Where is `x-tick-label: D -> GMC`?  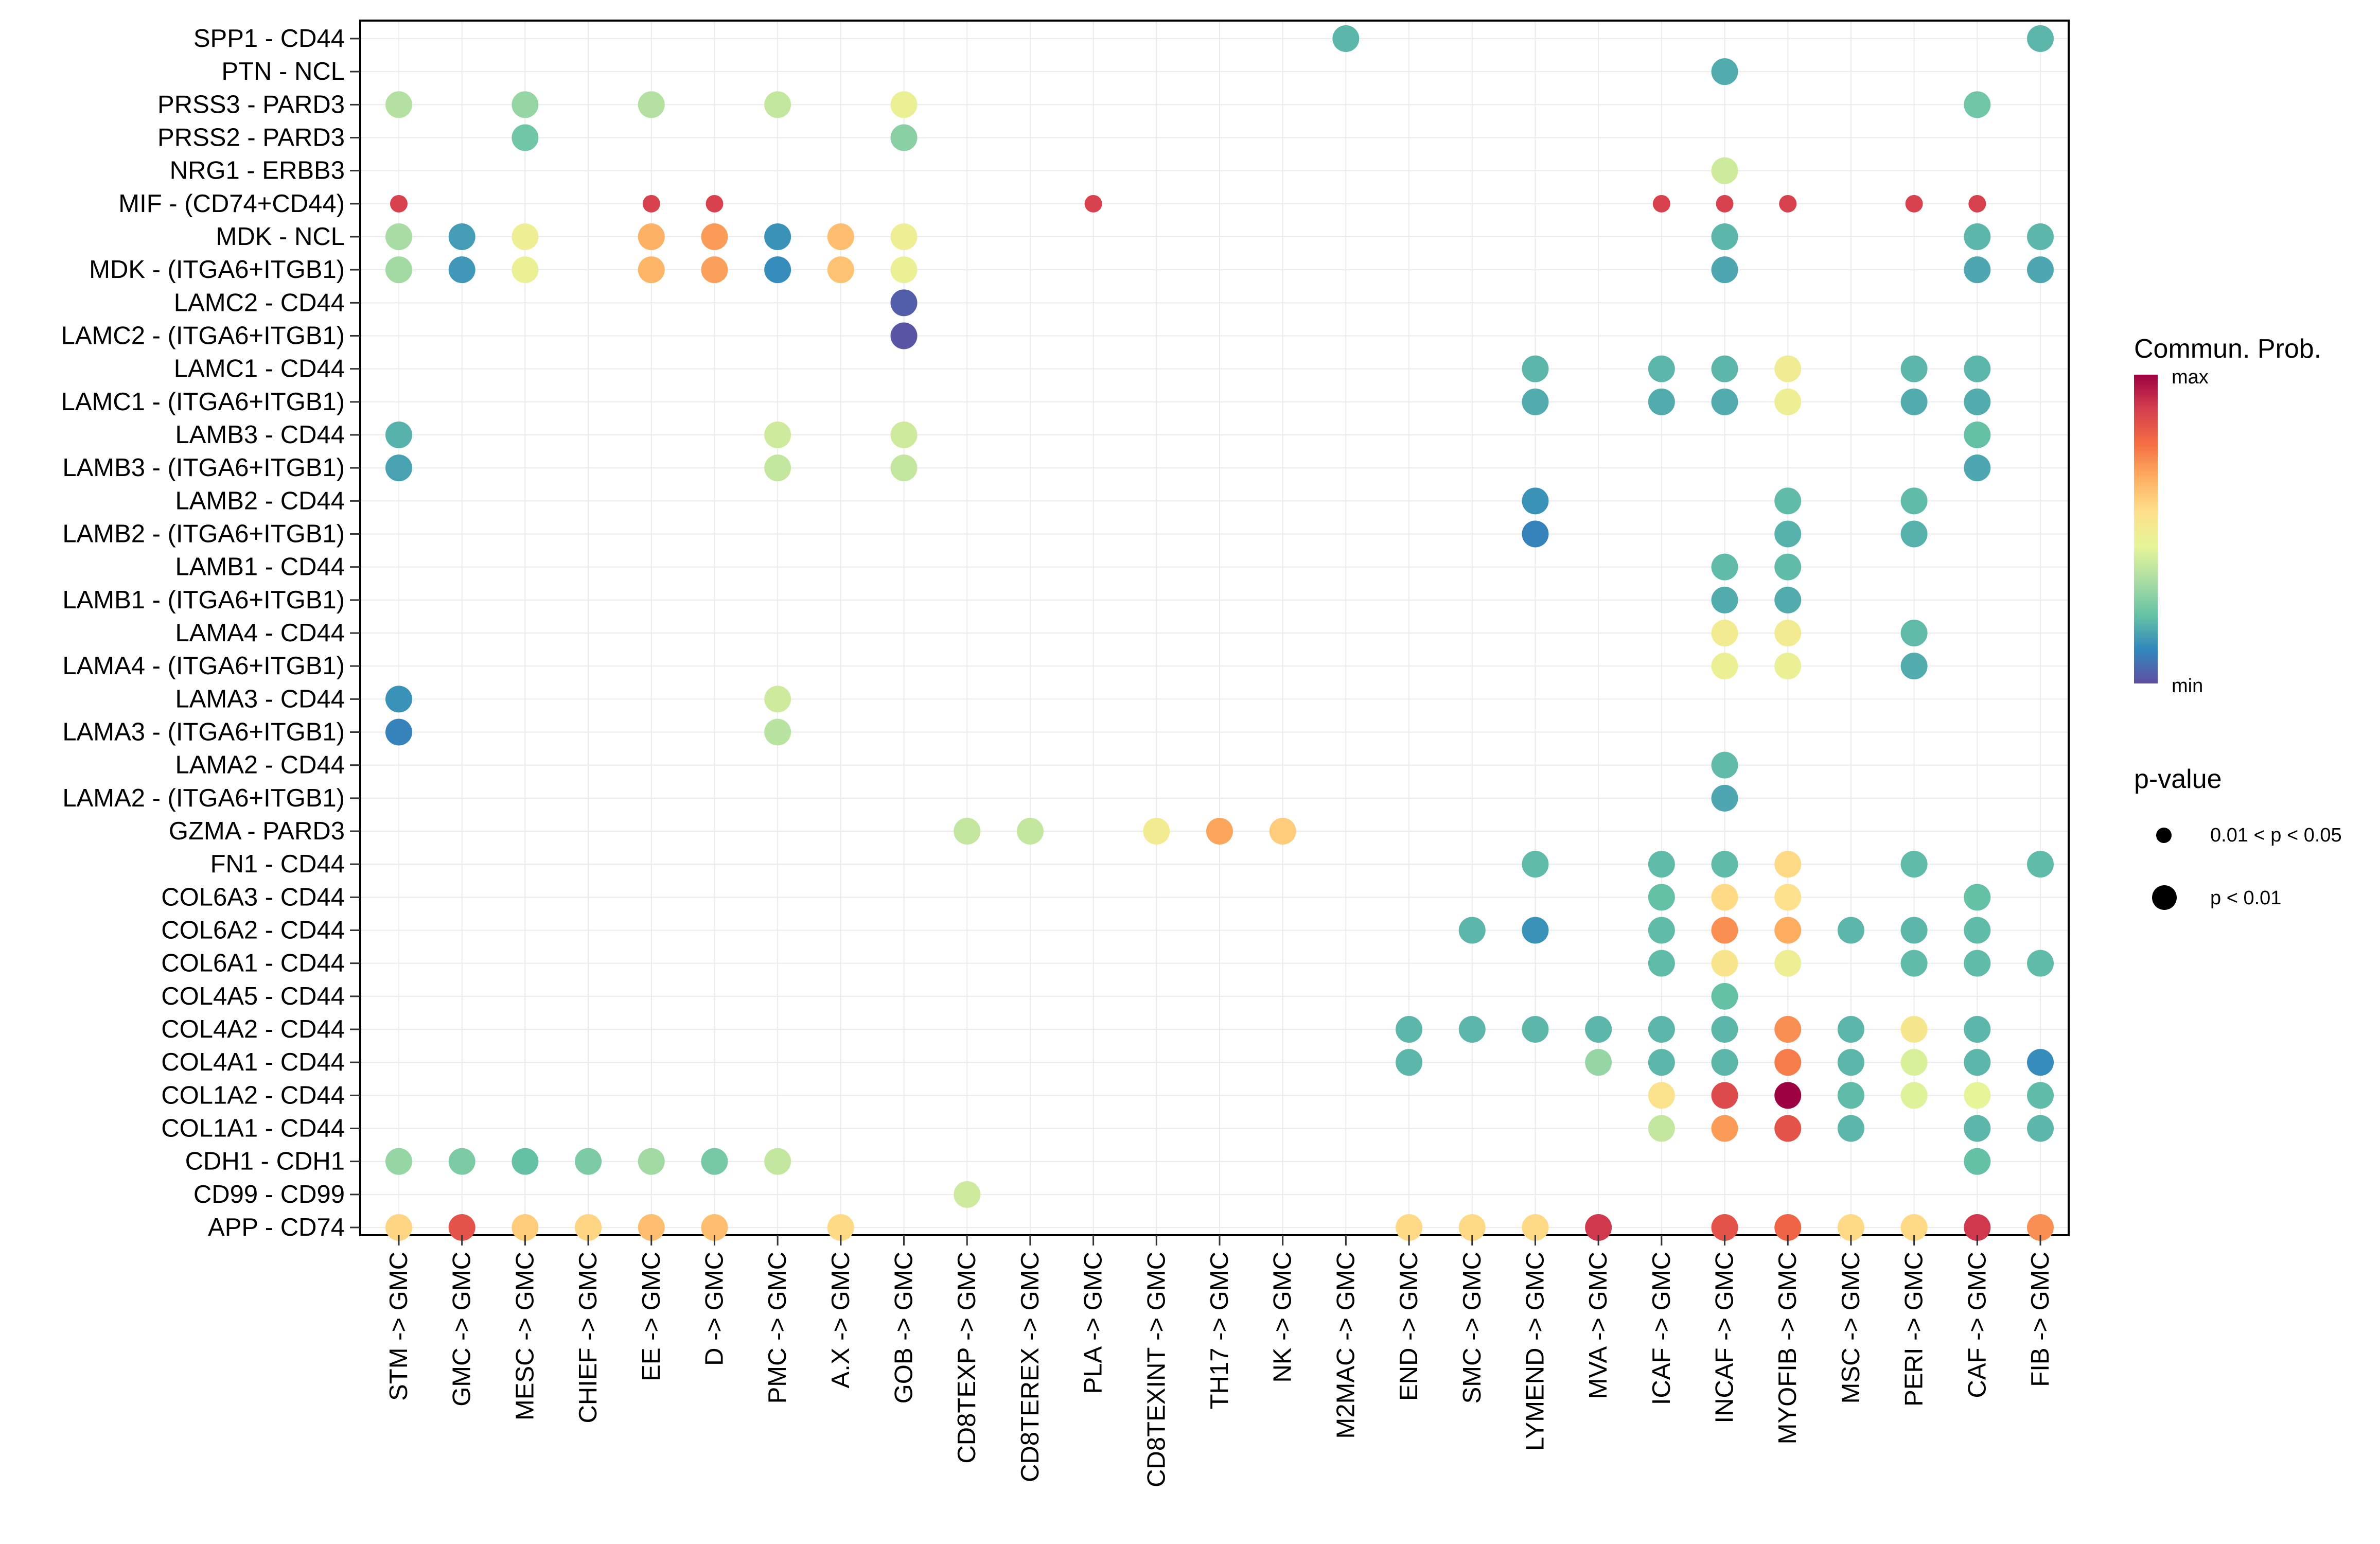
x-tick-label: D -> GMC is located at coordinates (714, 1309).